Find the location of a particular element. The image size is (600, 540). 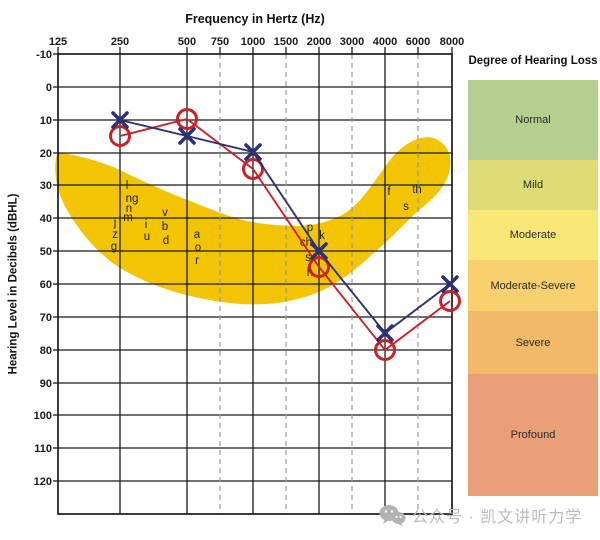

phoneme: ch is located at coordinates (306, 243).